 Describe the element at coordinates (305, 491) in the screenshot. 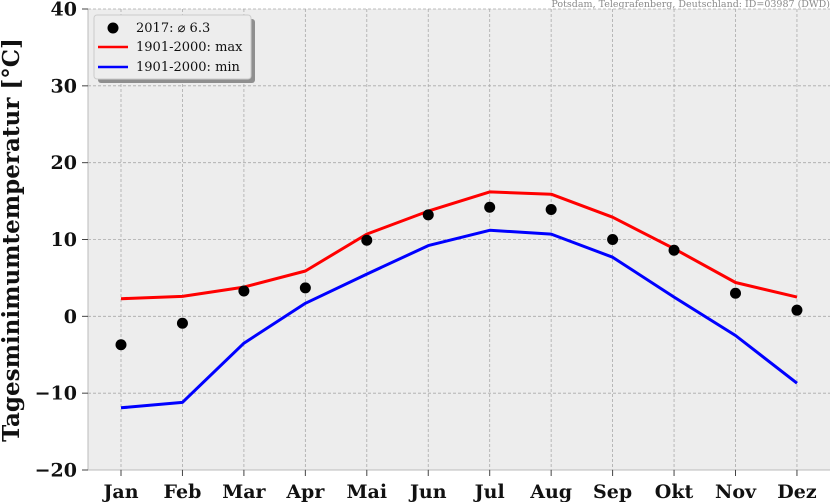

I see `x-tick-label: Apr` at that location.